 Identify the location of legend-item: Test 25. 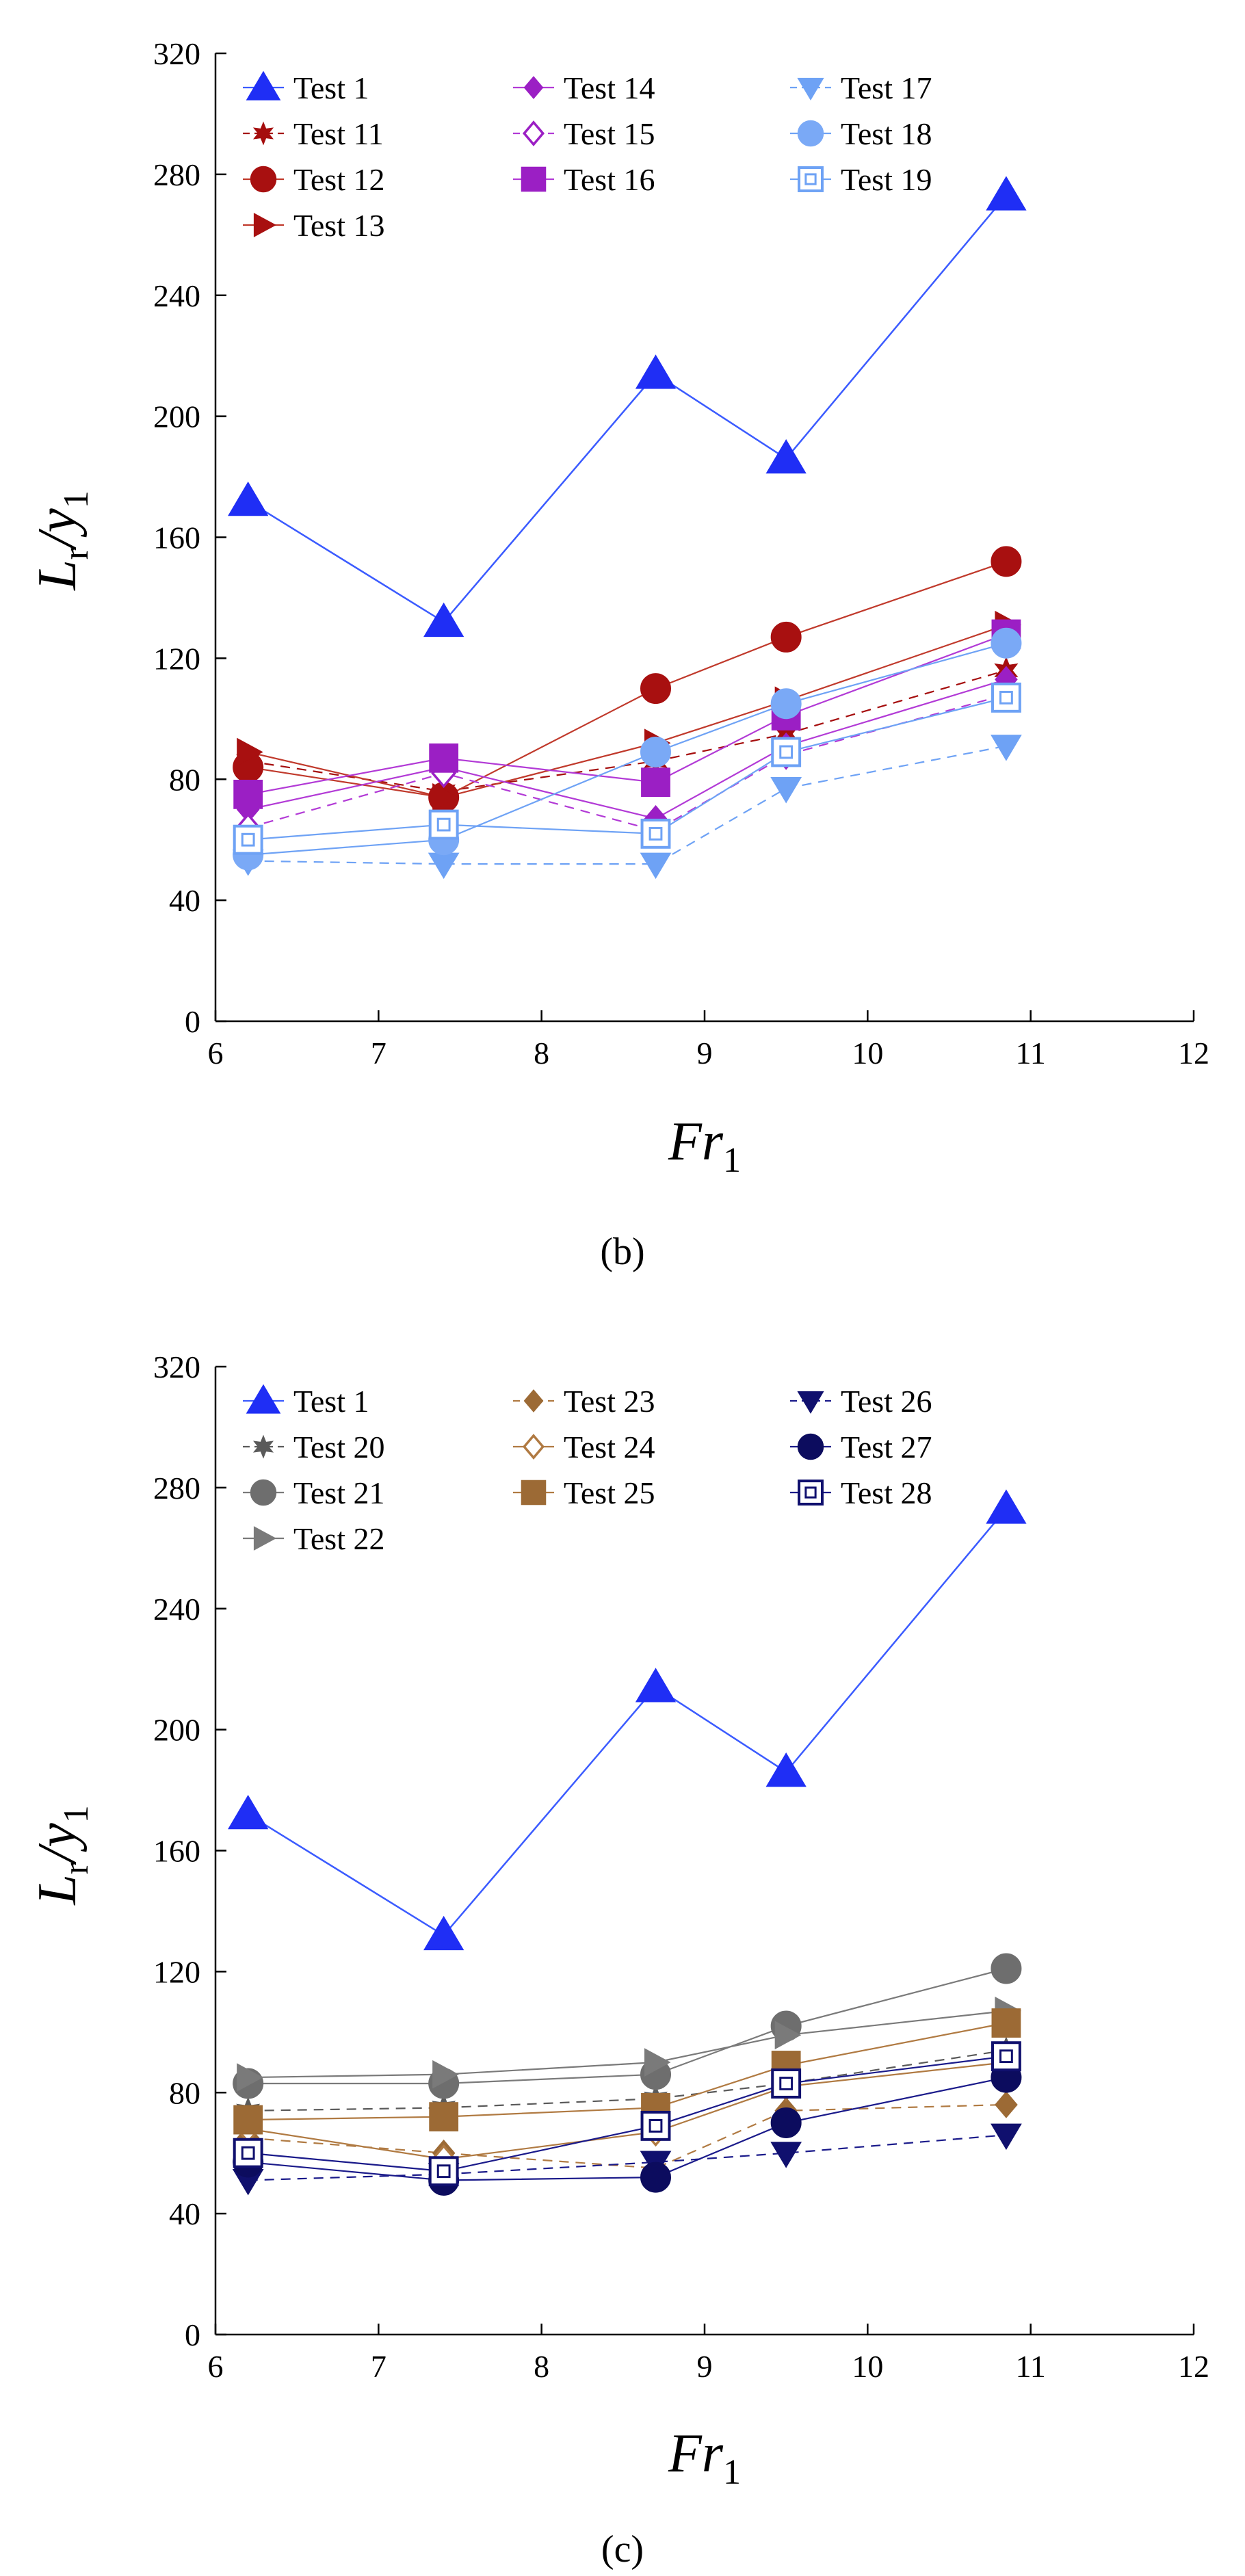
(584, 1492).